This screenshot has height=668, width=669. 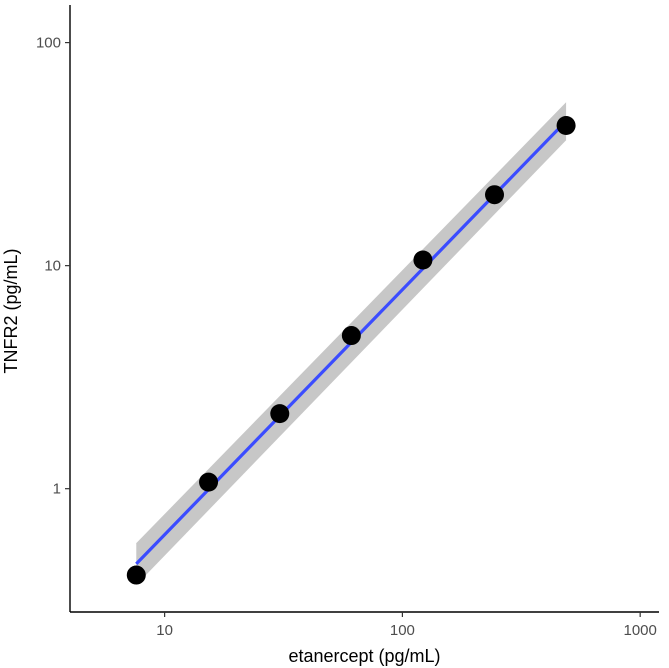 I want to click on y-tick-label: 1, so click(x=57, y=489).